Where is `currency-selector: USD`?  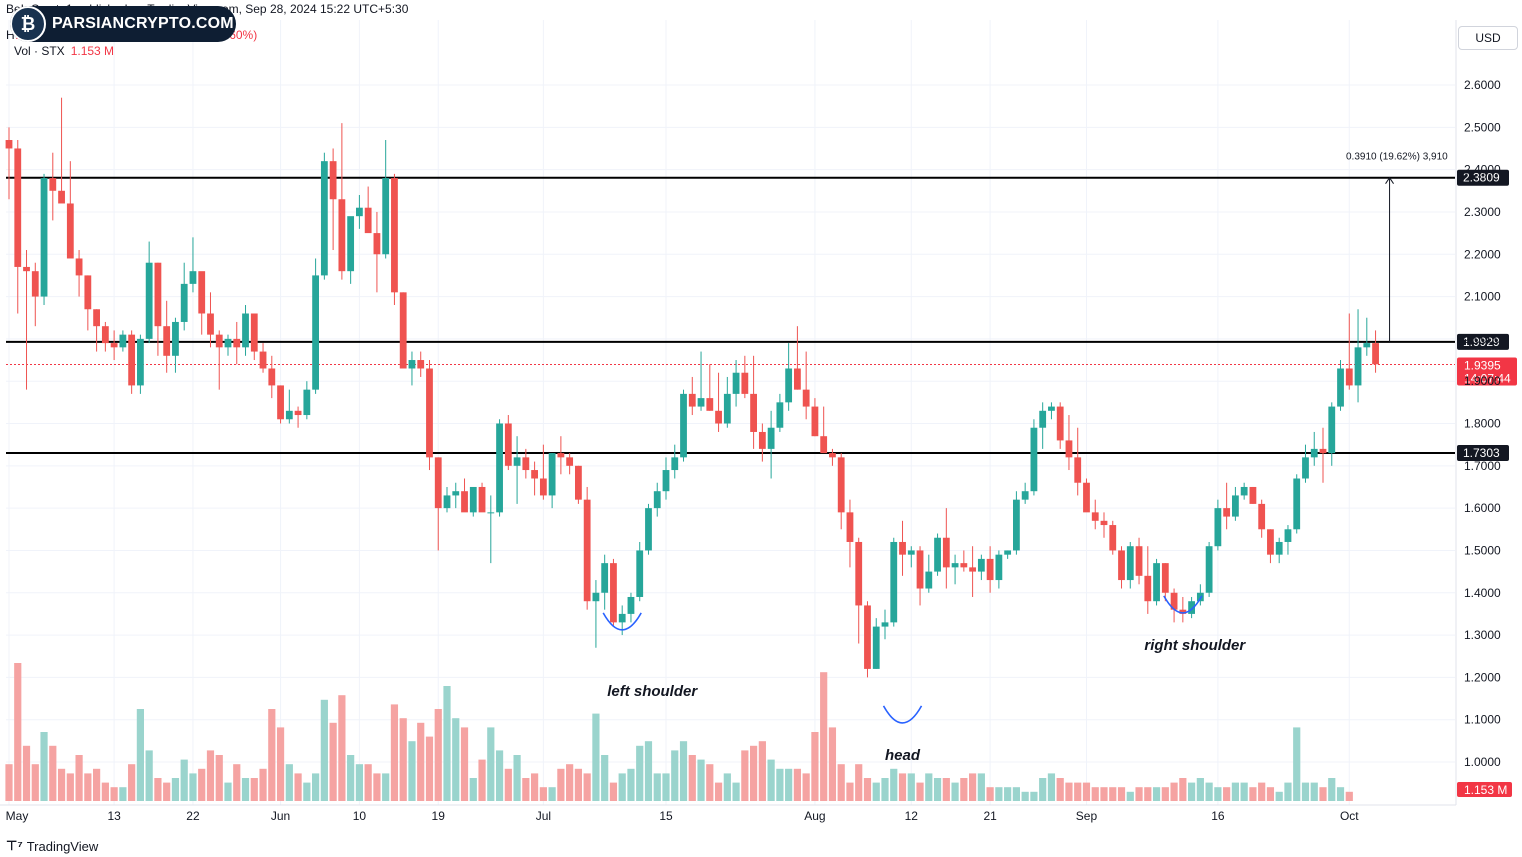
currency-selector: USD is located at coordinates (1488, 38).